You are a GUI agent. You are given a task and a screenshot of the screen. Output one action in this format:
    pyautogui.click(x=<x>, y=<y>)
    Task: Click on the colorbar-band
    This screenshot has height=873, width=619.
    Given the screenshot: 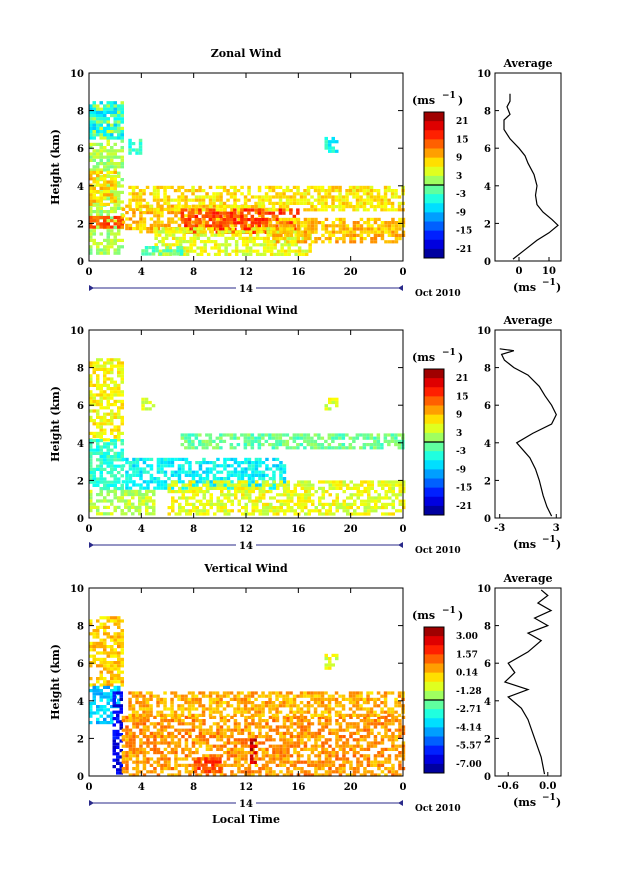 What is the action you would take?
    pyautogui.click(x=434, y=226)
    